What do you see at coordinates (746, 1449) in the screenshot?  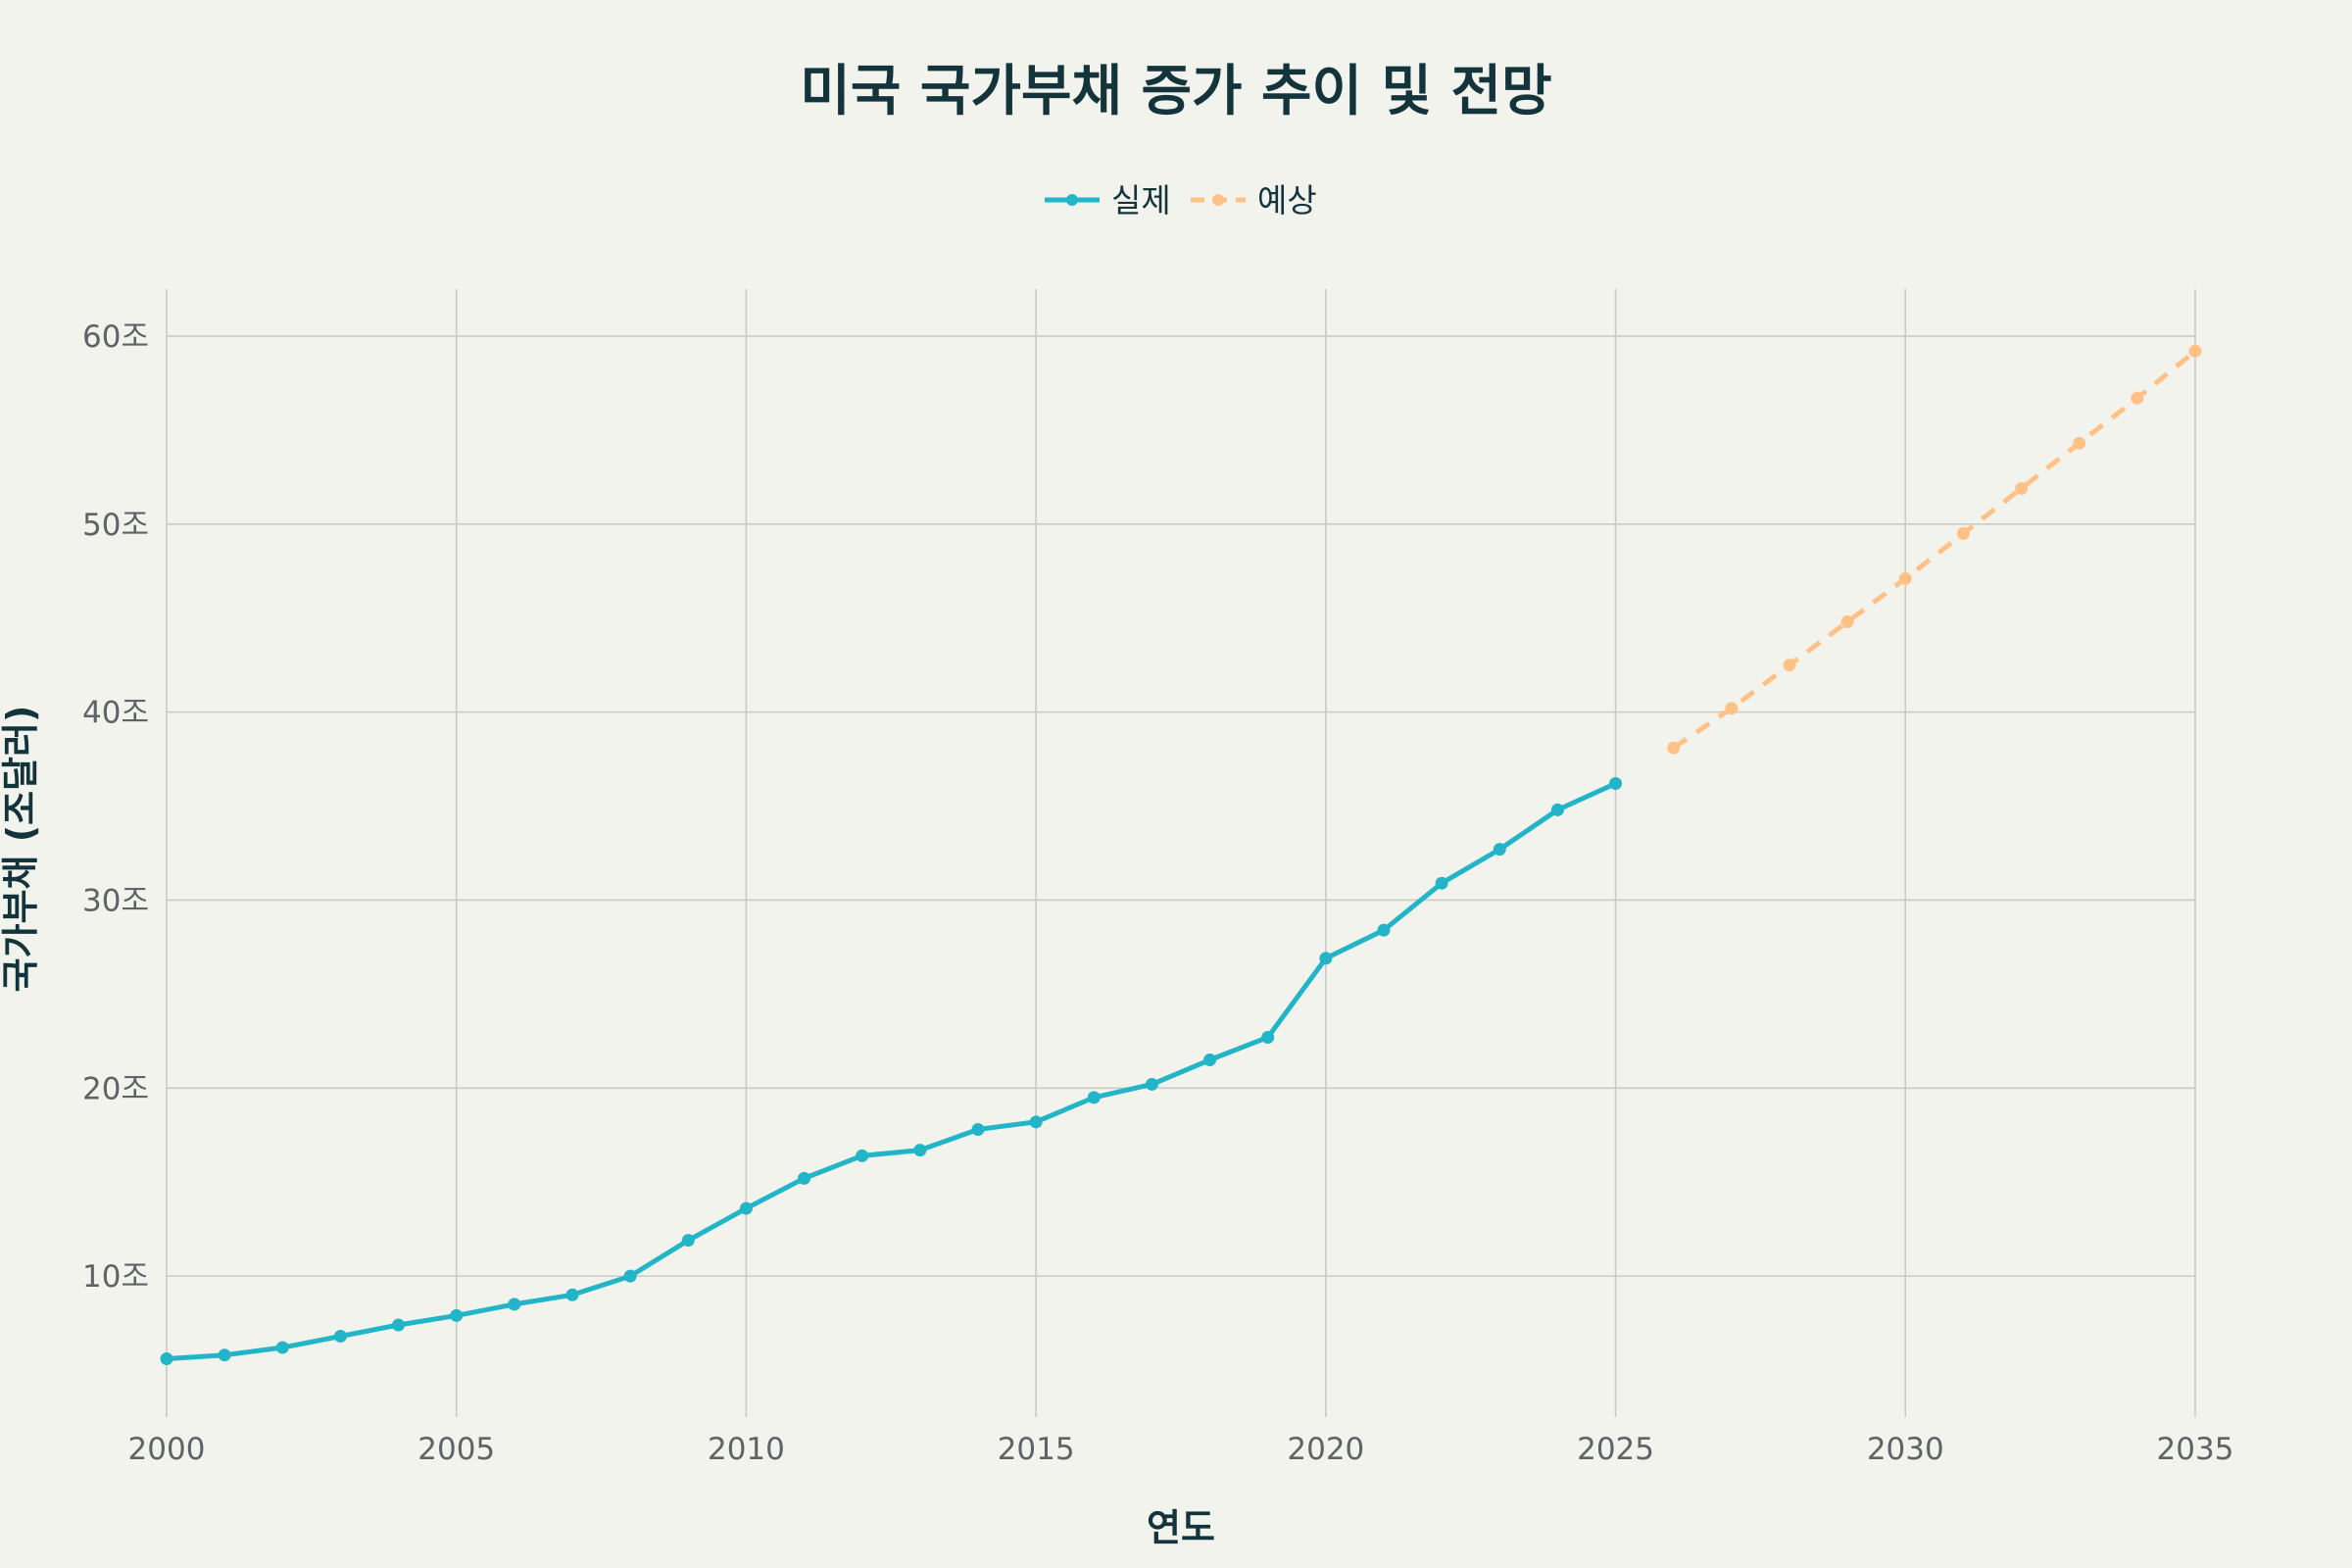 I see `x-tick-label-2010: 2010` at bounding box center [746, 1449].